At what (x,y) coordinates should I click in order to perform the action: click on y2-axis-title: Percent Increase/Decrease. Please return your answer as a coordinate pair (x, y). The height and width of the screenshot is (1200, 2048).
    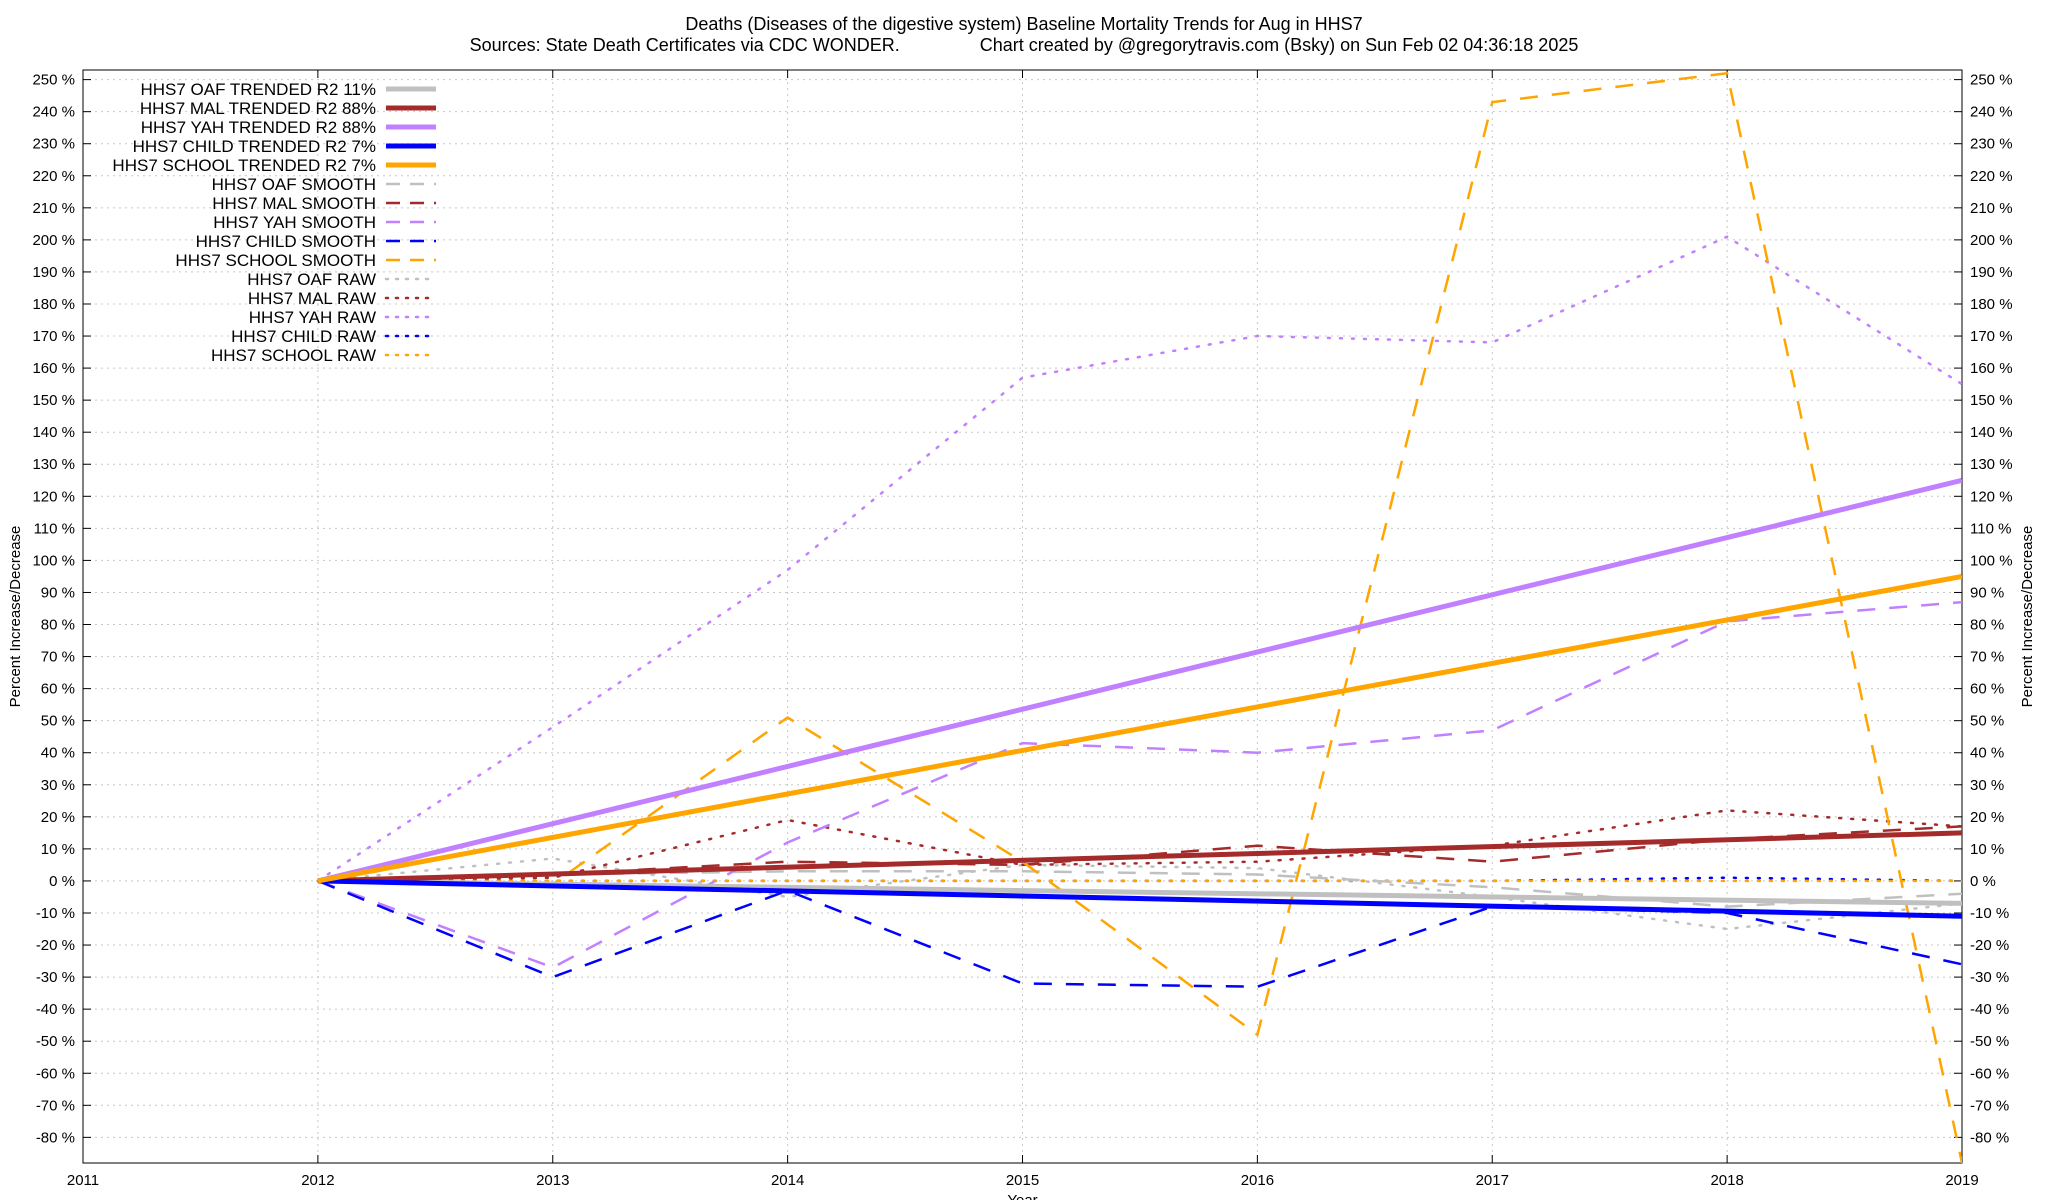
    Looking at the image, I should click on (2027, 617).